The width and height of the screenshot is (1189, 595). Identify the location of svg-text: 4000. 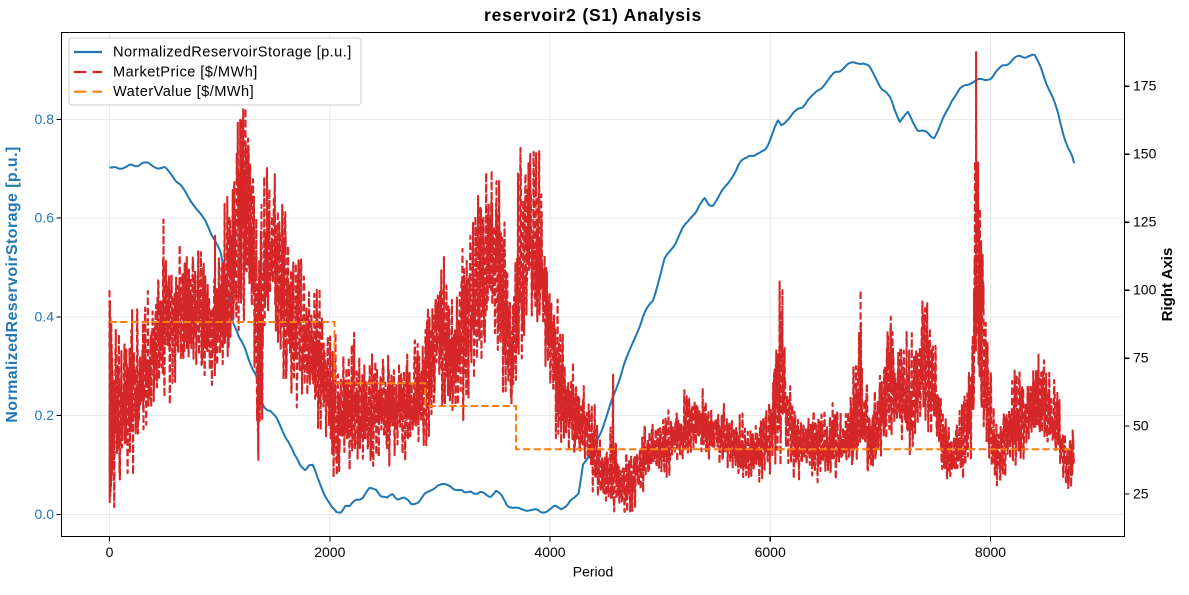
(549, 552).